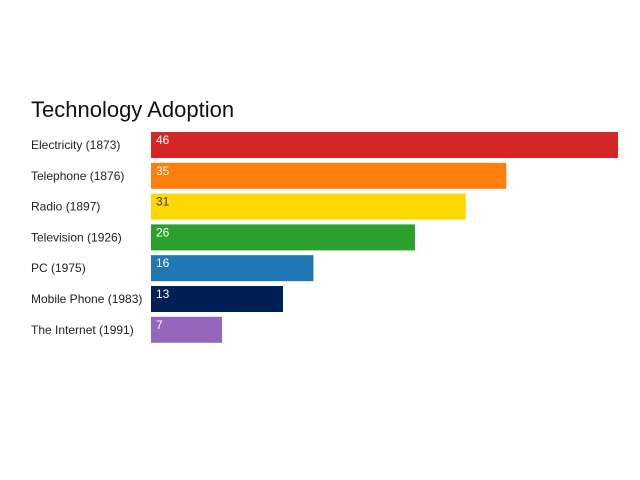 Image resolution: width=640 pixels, height=480 pixels. I want to click on category-label: Mobile Phone (1983), so click(86, 299).